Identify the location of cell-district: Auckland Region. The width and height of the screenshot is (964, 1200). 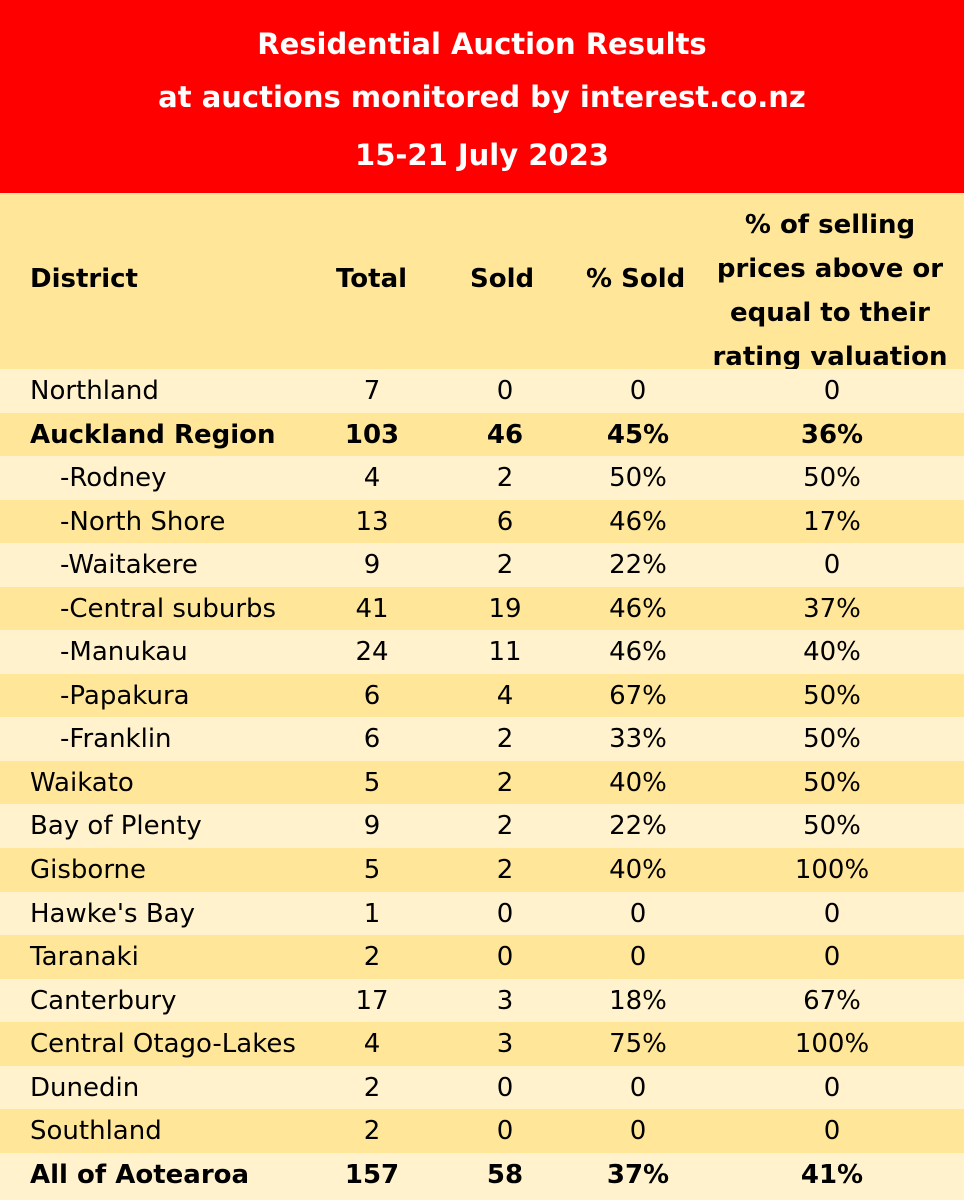
(153, 434).